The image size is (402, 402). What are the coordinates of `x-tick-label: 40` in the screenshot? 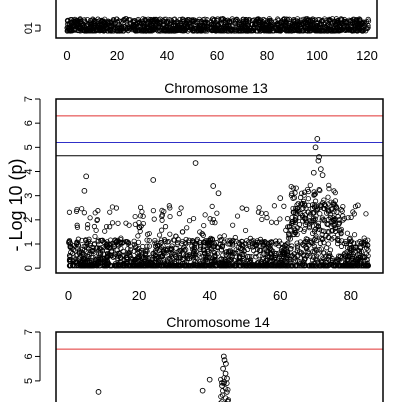 It's located at (167, 55).